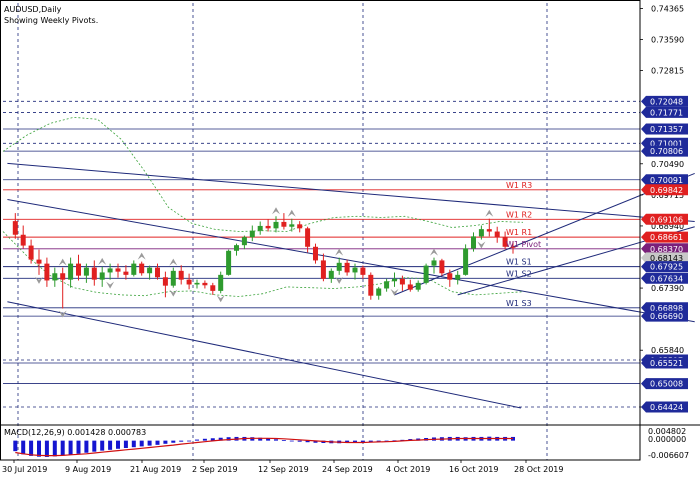 The height and width of the screenshot is (479, 700). Describe the element at coordinates (264, 447) in the screenshot. I see `macd-signal-line` at that location.